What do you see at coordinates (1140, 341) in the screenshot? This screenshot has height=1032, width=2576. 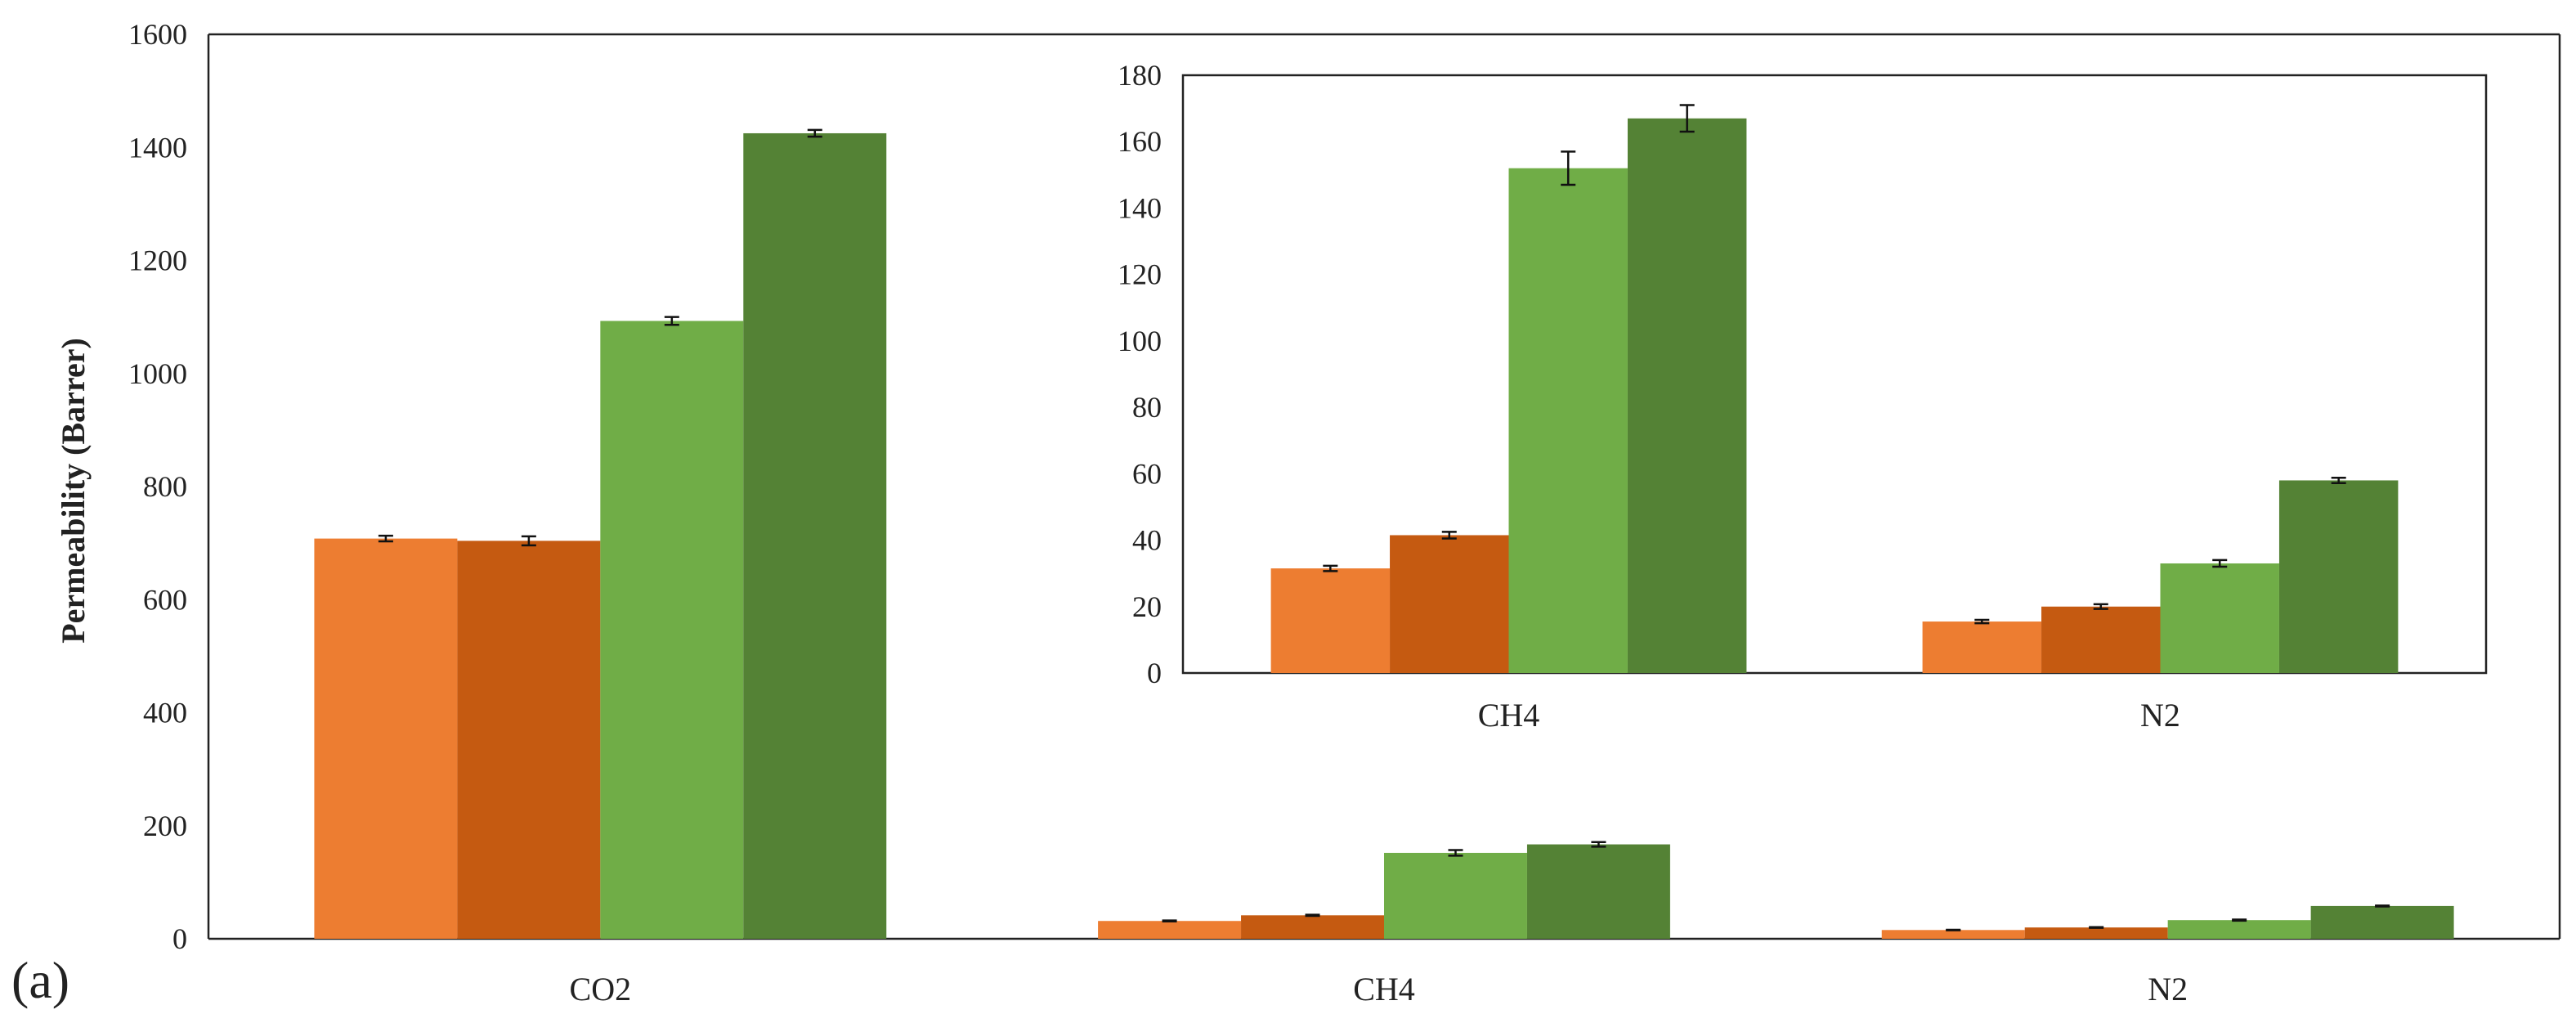 I see `inset-y-tick-label: 100` at bounding box center [1140, 341].